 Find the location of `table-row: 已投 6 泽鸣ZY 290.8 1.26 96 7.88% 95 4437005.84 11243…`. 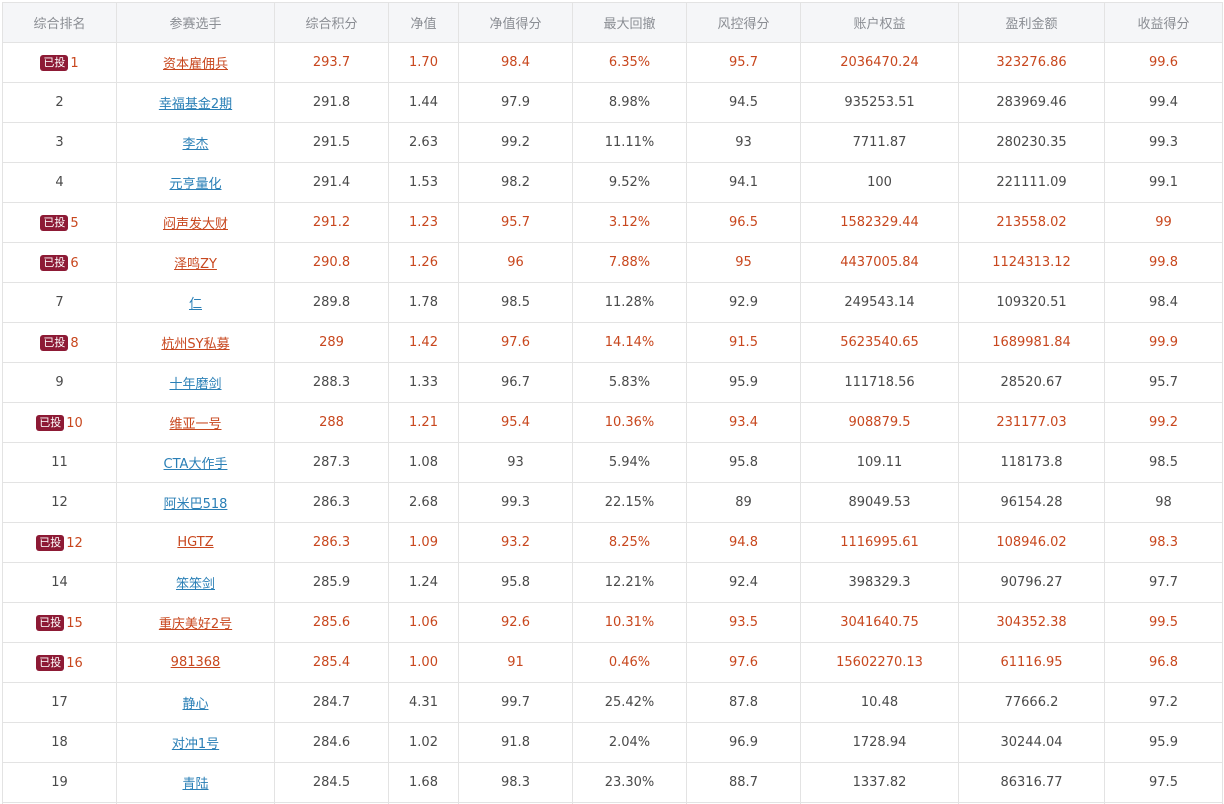

table-row: 已投 6 泽鸣ZY 290.8 1.26 96 7.88% 95 4437005.84 11243… is located at coordinates (612, 262).